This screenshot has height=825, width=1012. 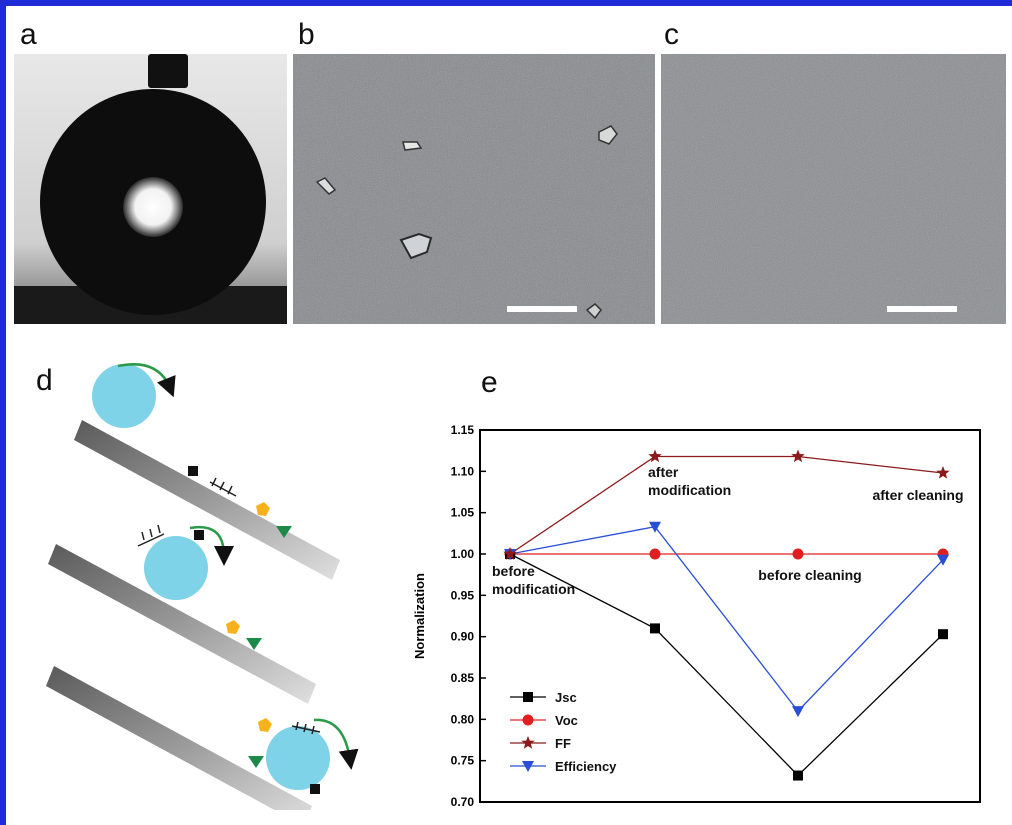 I want to click on panel-label-d: d, so click(x=44, y=380).